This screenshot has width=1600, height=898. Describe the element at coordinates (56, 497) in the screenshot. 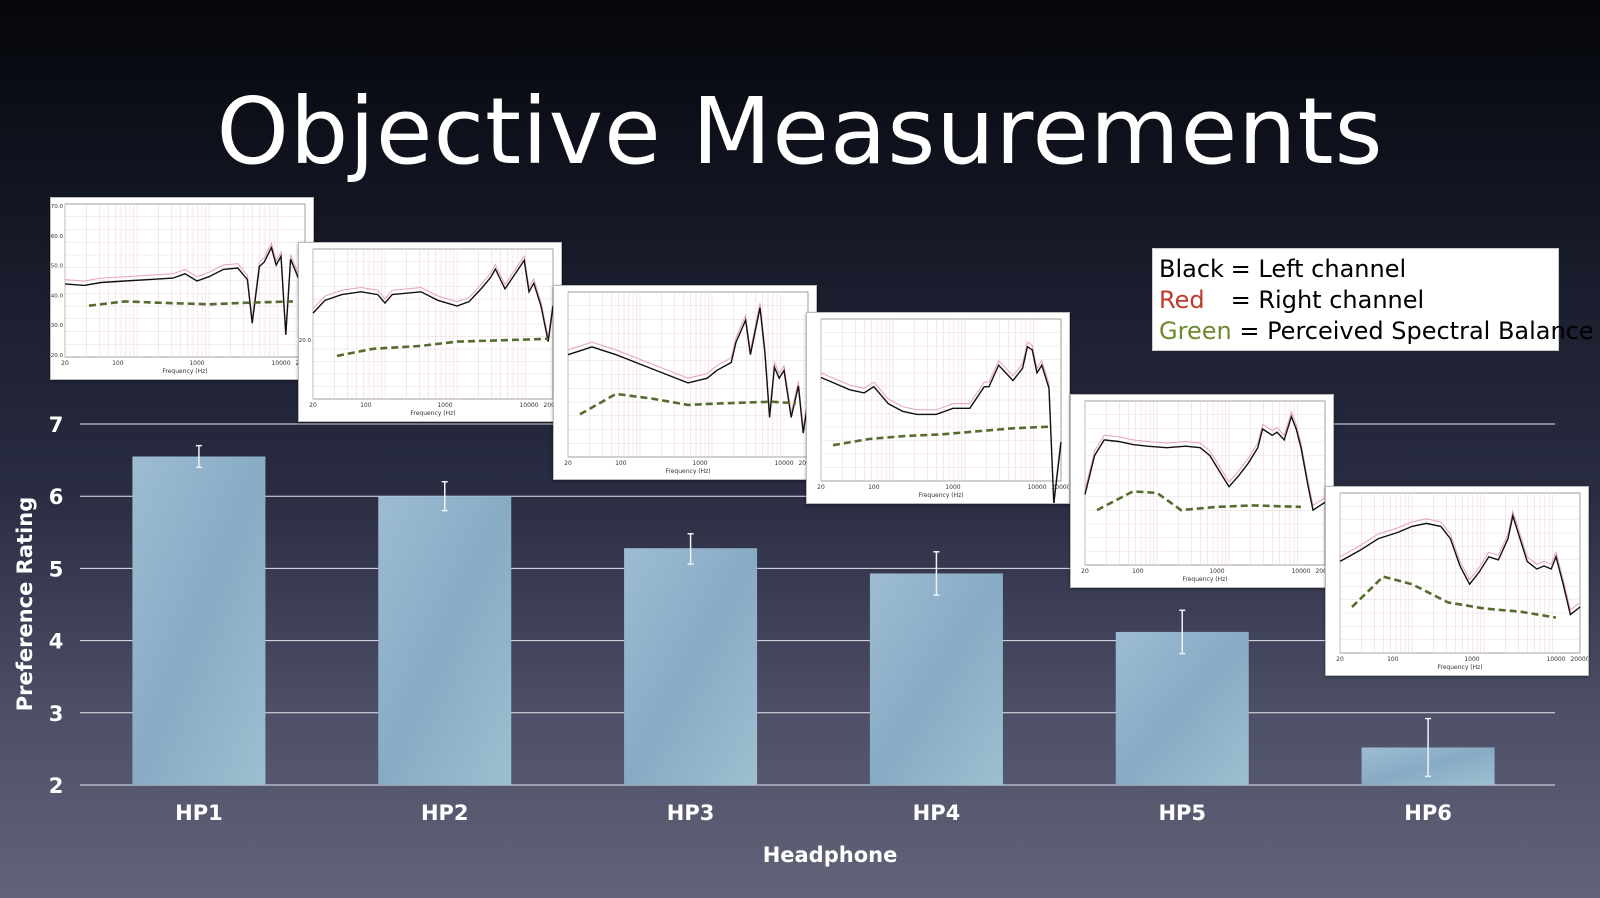

I see `y-tick-label: 6` at that location.